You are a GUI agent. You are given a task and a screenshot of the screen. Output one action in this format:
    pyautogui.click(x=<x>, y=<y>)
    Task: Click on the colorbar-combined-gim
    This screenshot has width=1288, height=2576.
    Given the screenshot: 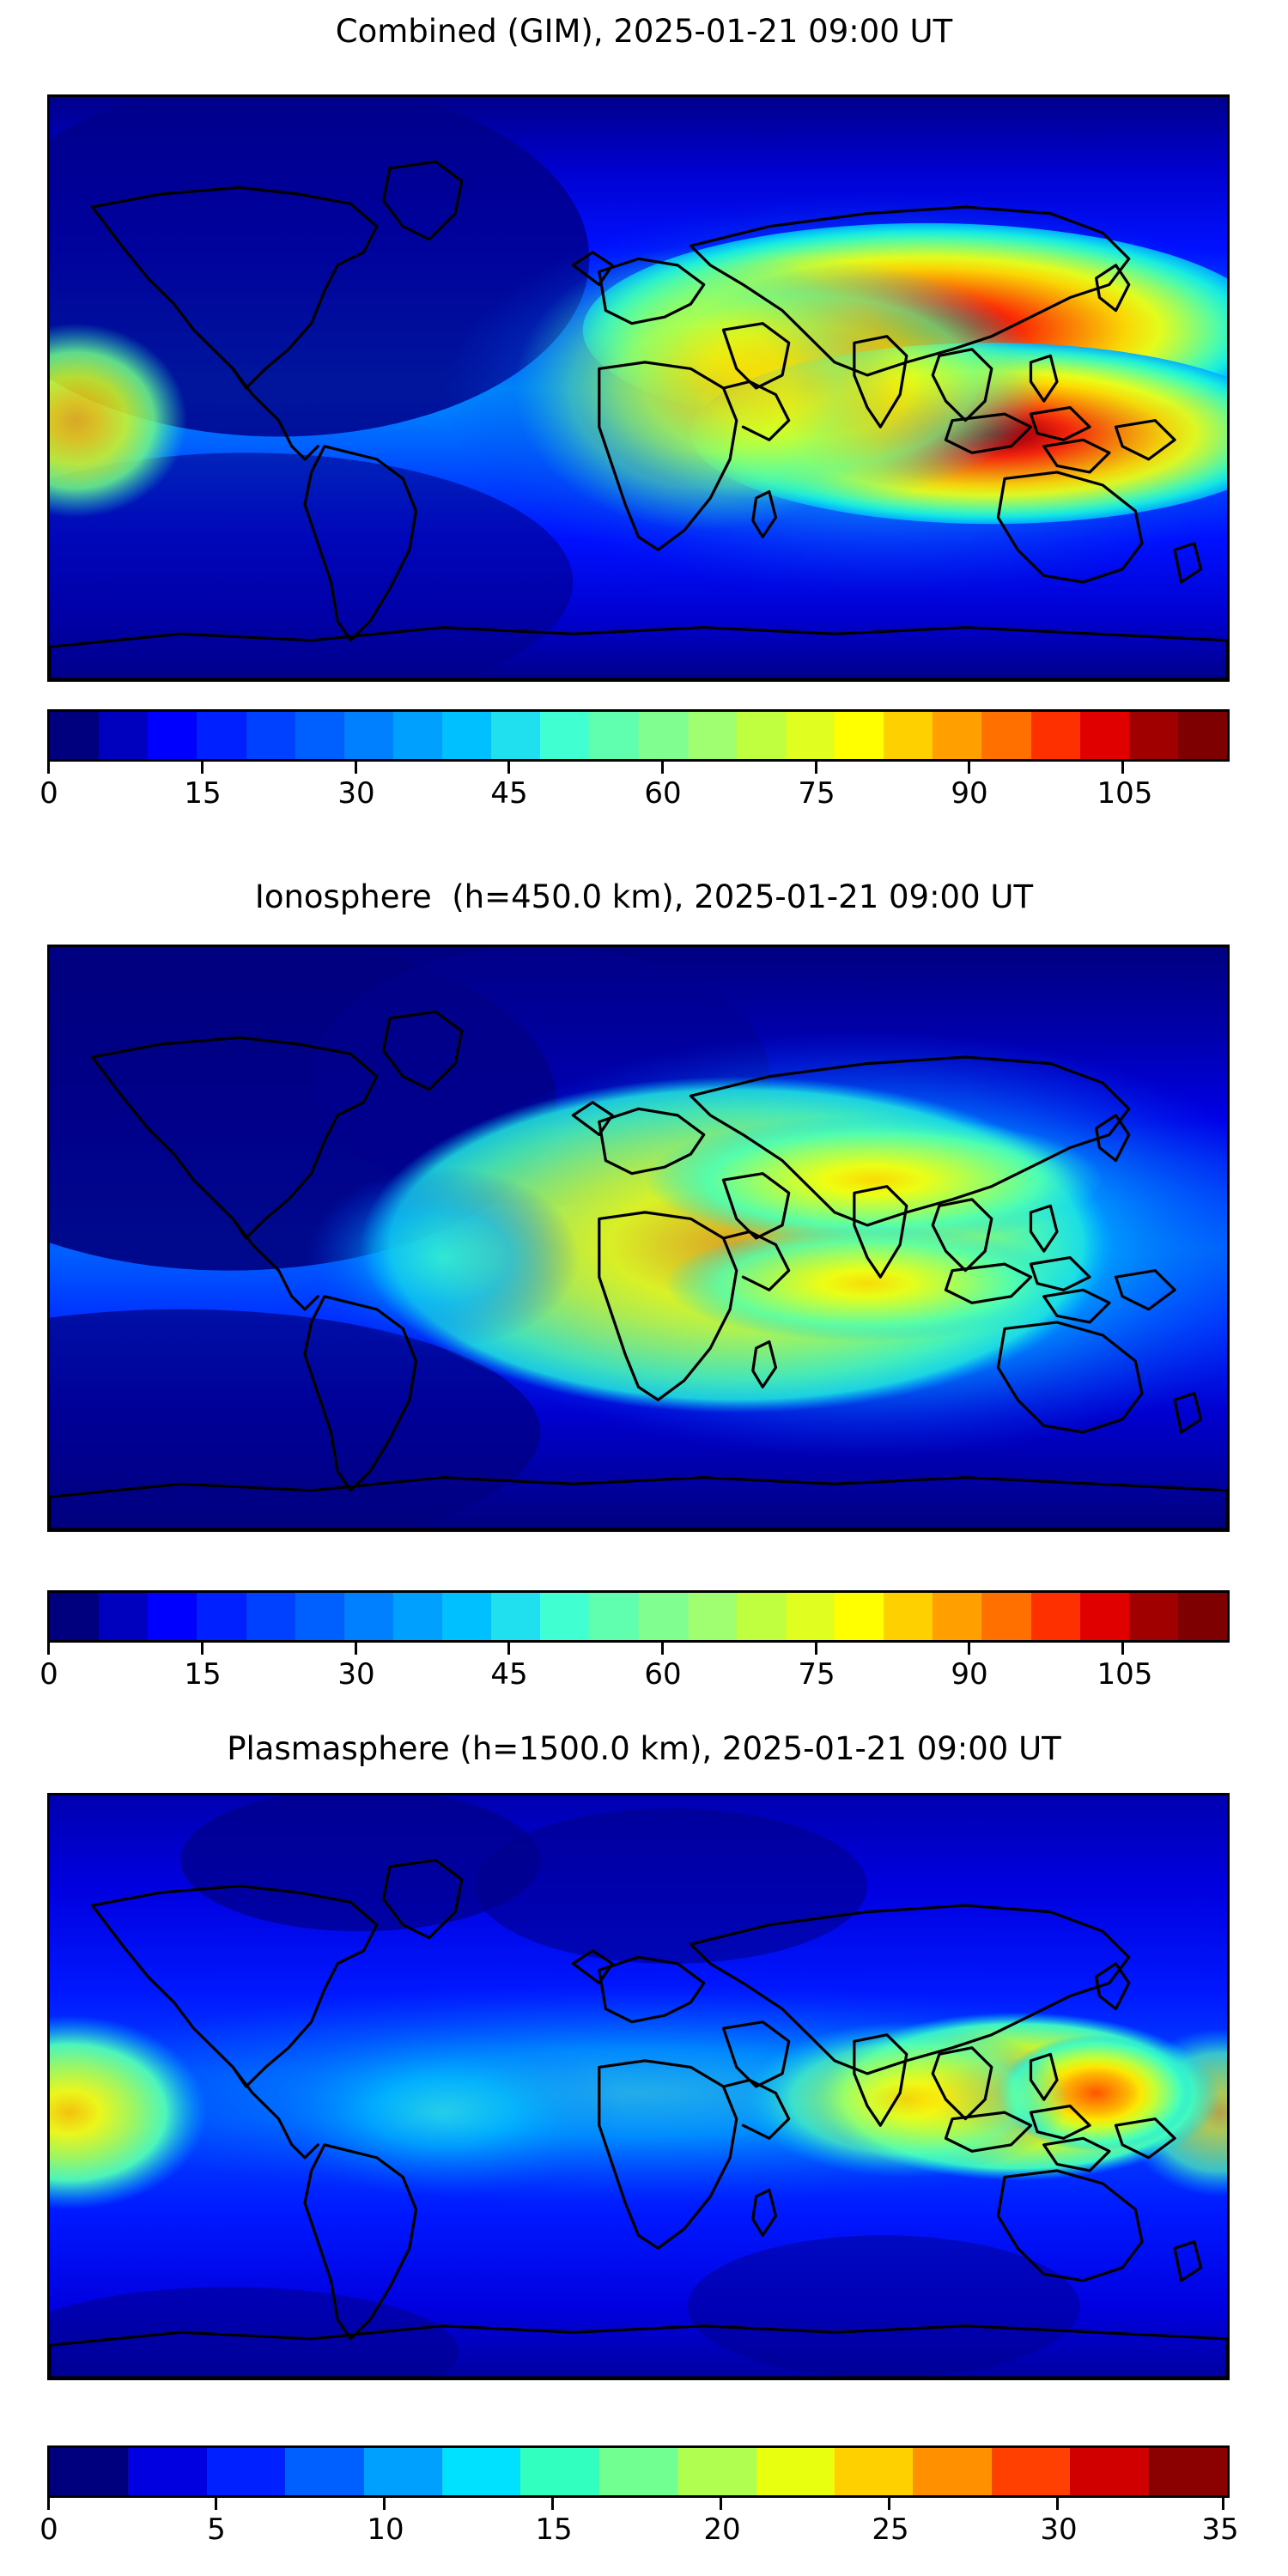 What is the action you would take?
    pyautogui.click(x=638, y=735)
    